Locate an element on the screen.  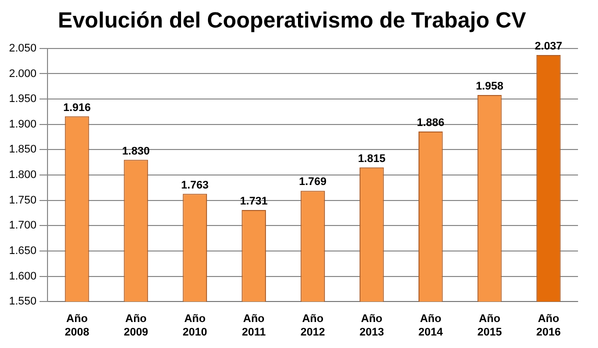
x-tick-label: Año 2015 is located at coordinates (489, 325).